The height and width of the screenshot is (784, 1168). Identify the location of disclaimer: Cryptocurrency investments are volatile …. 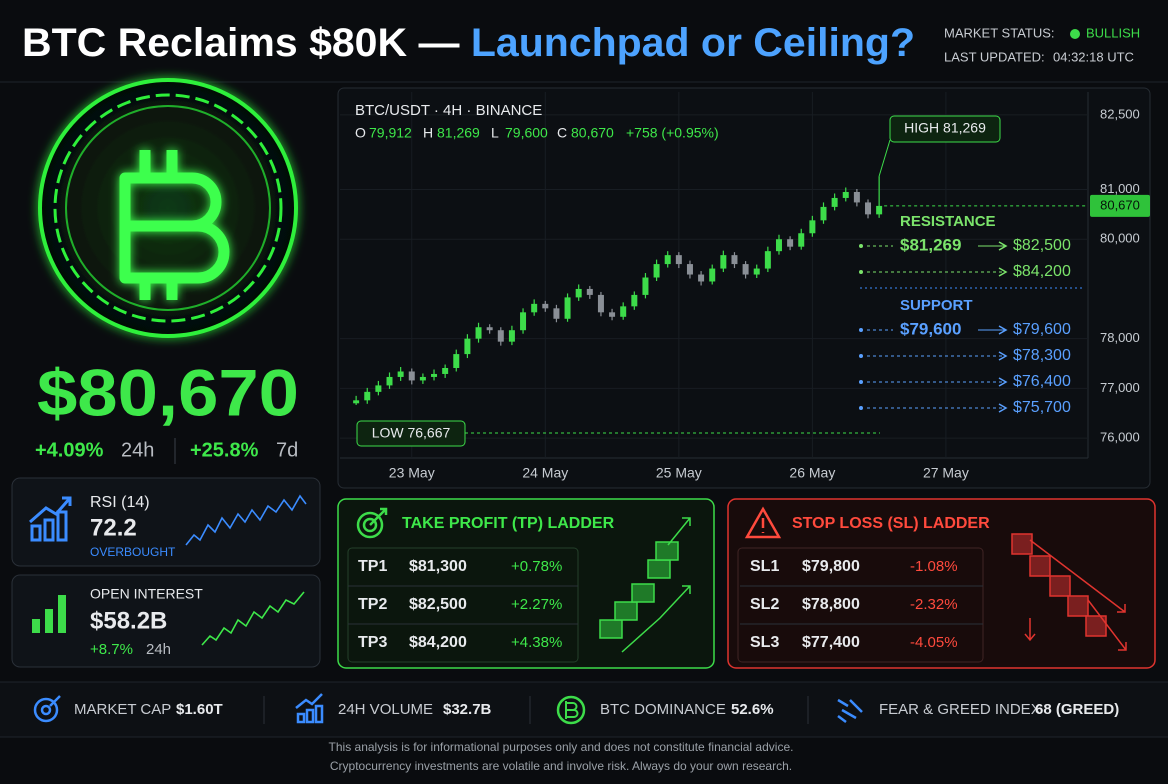
(561, 766).